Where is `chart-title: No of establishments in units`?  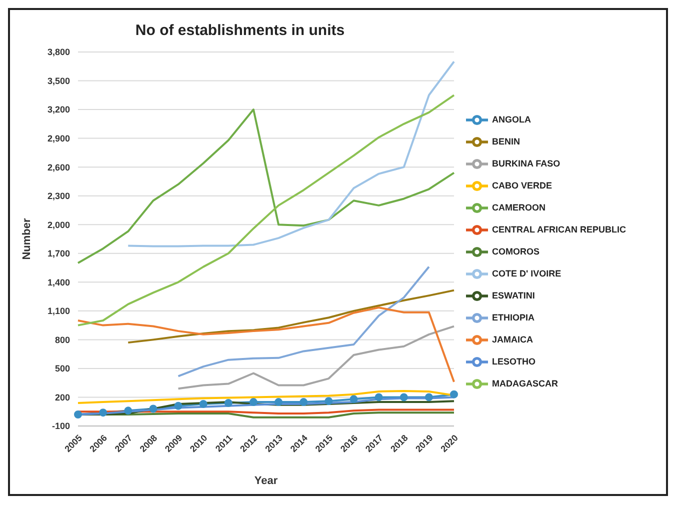
chart-title: No of establishments in units is located at coordinates (240, 30).